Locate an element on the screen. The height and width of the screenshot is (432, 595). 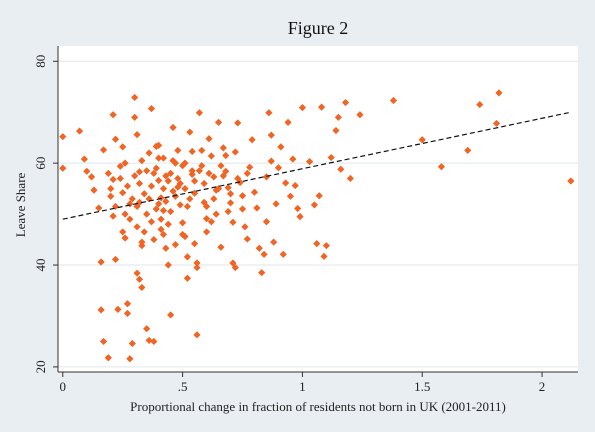
x-tick-label-0: 0 is located at coordinates (63, 386).